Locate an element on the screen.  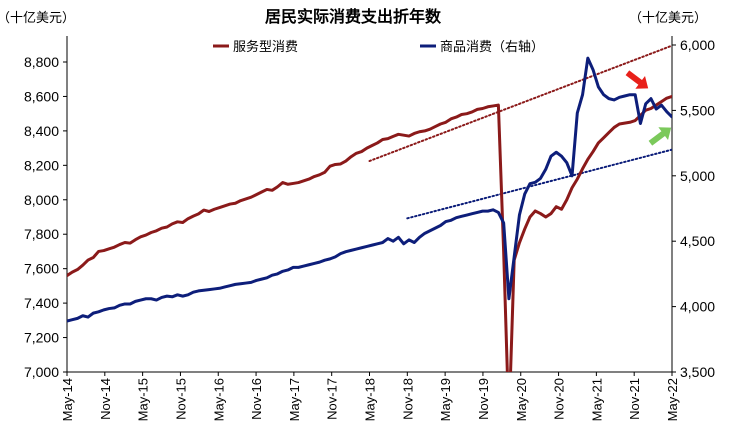
x-tick-label: Nov-14 is located at coordinates (105, 399).